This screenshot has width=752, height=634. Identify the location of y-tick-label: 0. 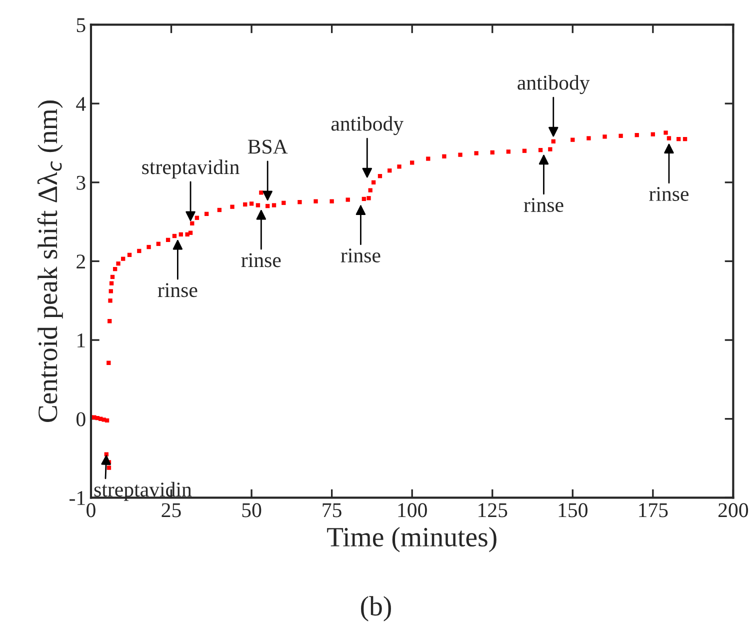
(81, 419).